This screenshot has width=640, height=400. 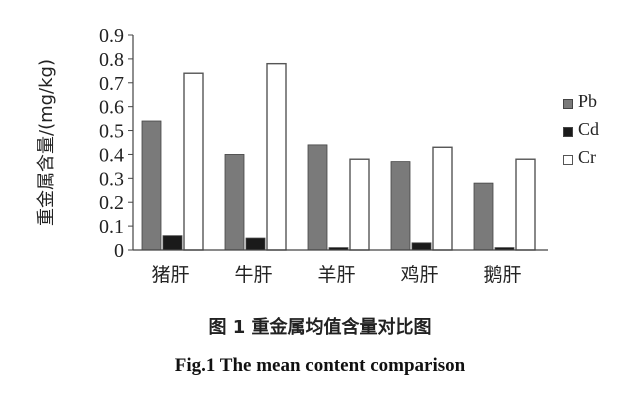 I want to click on figure-caption-chinese: 图 1 重金属均值含量对比图, so click(x=320, y=327).